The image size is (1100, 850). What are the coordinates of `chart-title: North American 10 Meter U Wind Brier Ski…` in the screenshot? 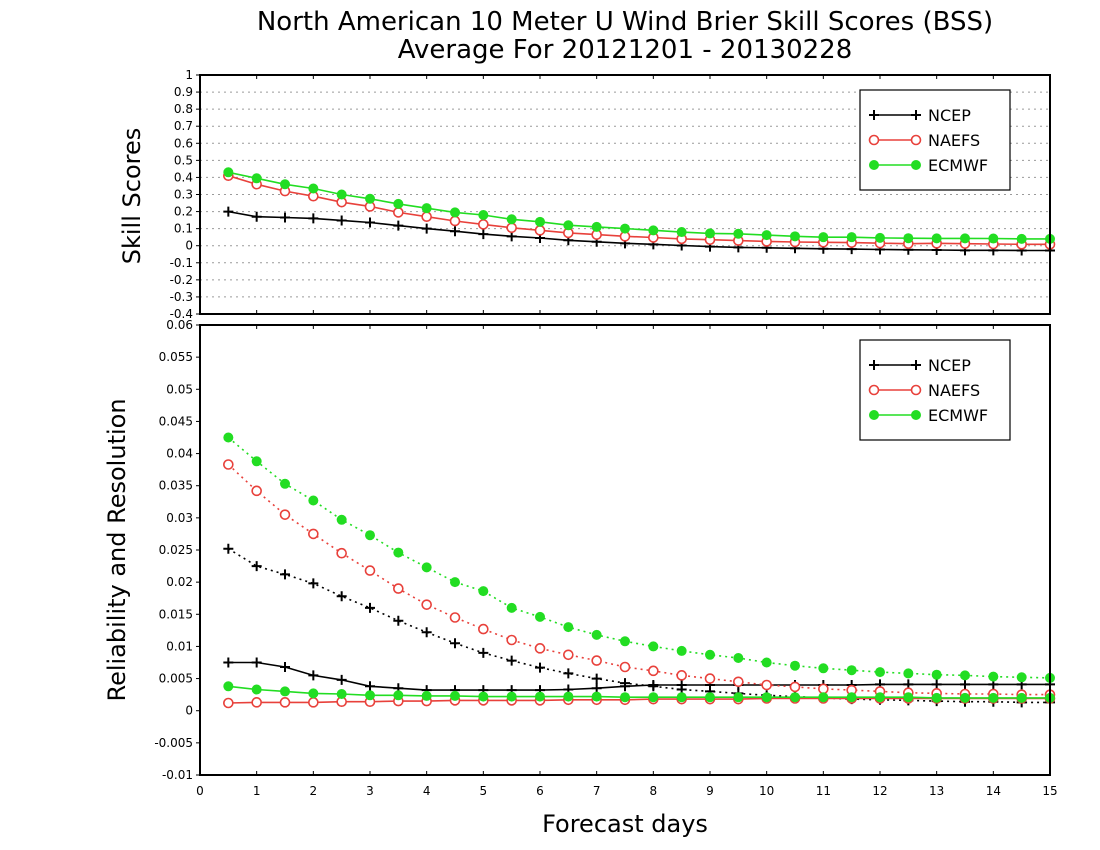 It's located at (625, 22).